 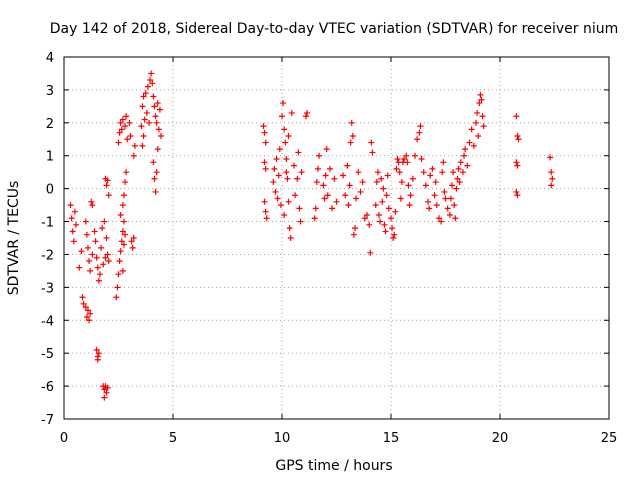 What do you see at coordinates (47, 420) in the screenshot?
I see `y-tick-label: -7` at bounding box center [47, 420].